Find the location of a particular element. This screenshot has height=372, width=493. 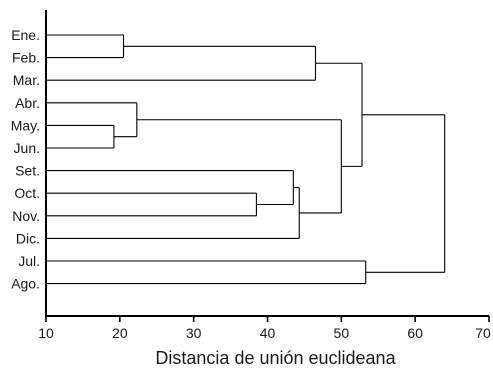

x-tick-label-60: 60 is located at coordinates (415, 333).